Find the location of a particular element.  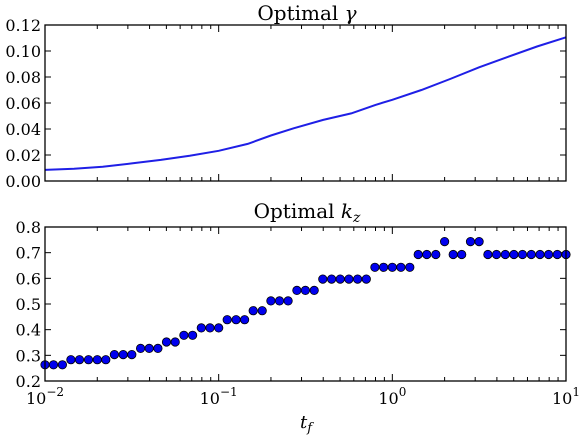

top-ytick-label: 0.06 is located at coordinates (23, 103).